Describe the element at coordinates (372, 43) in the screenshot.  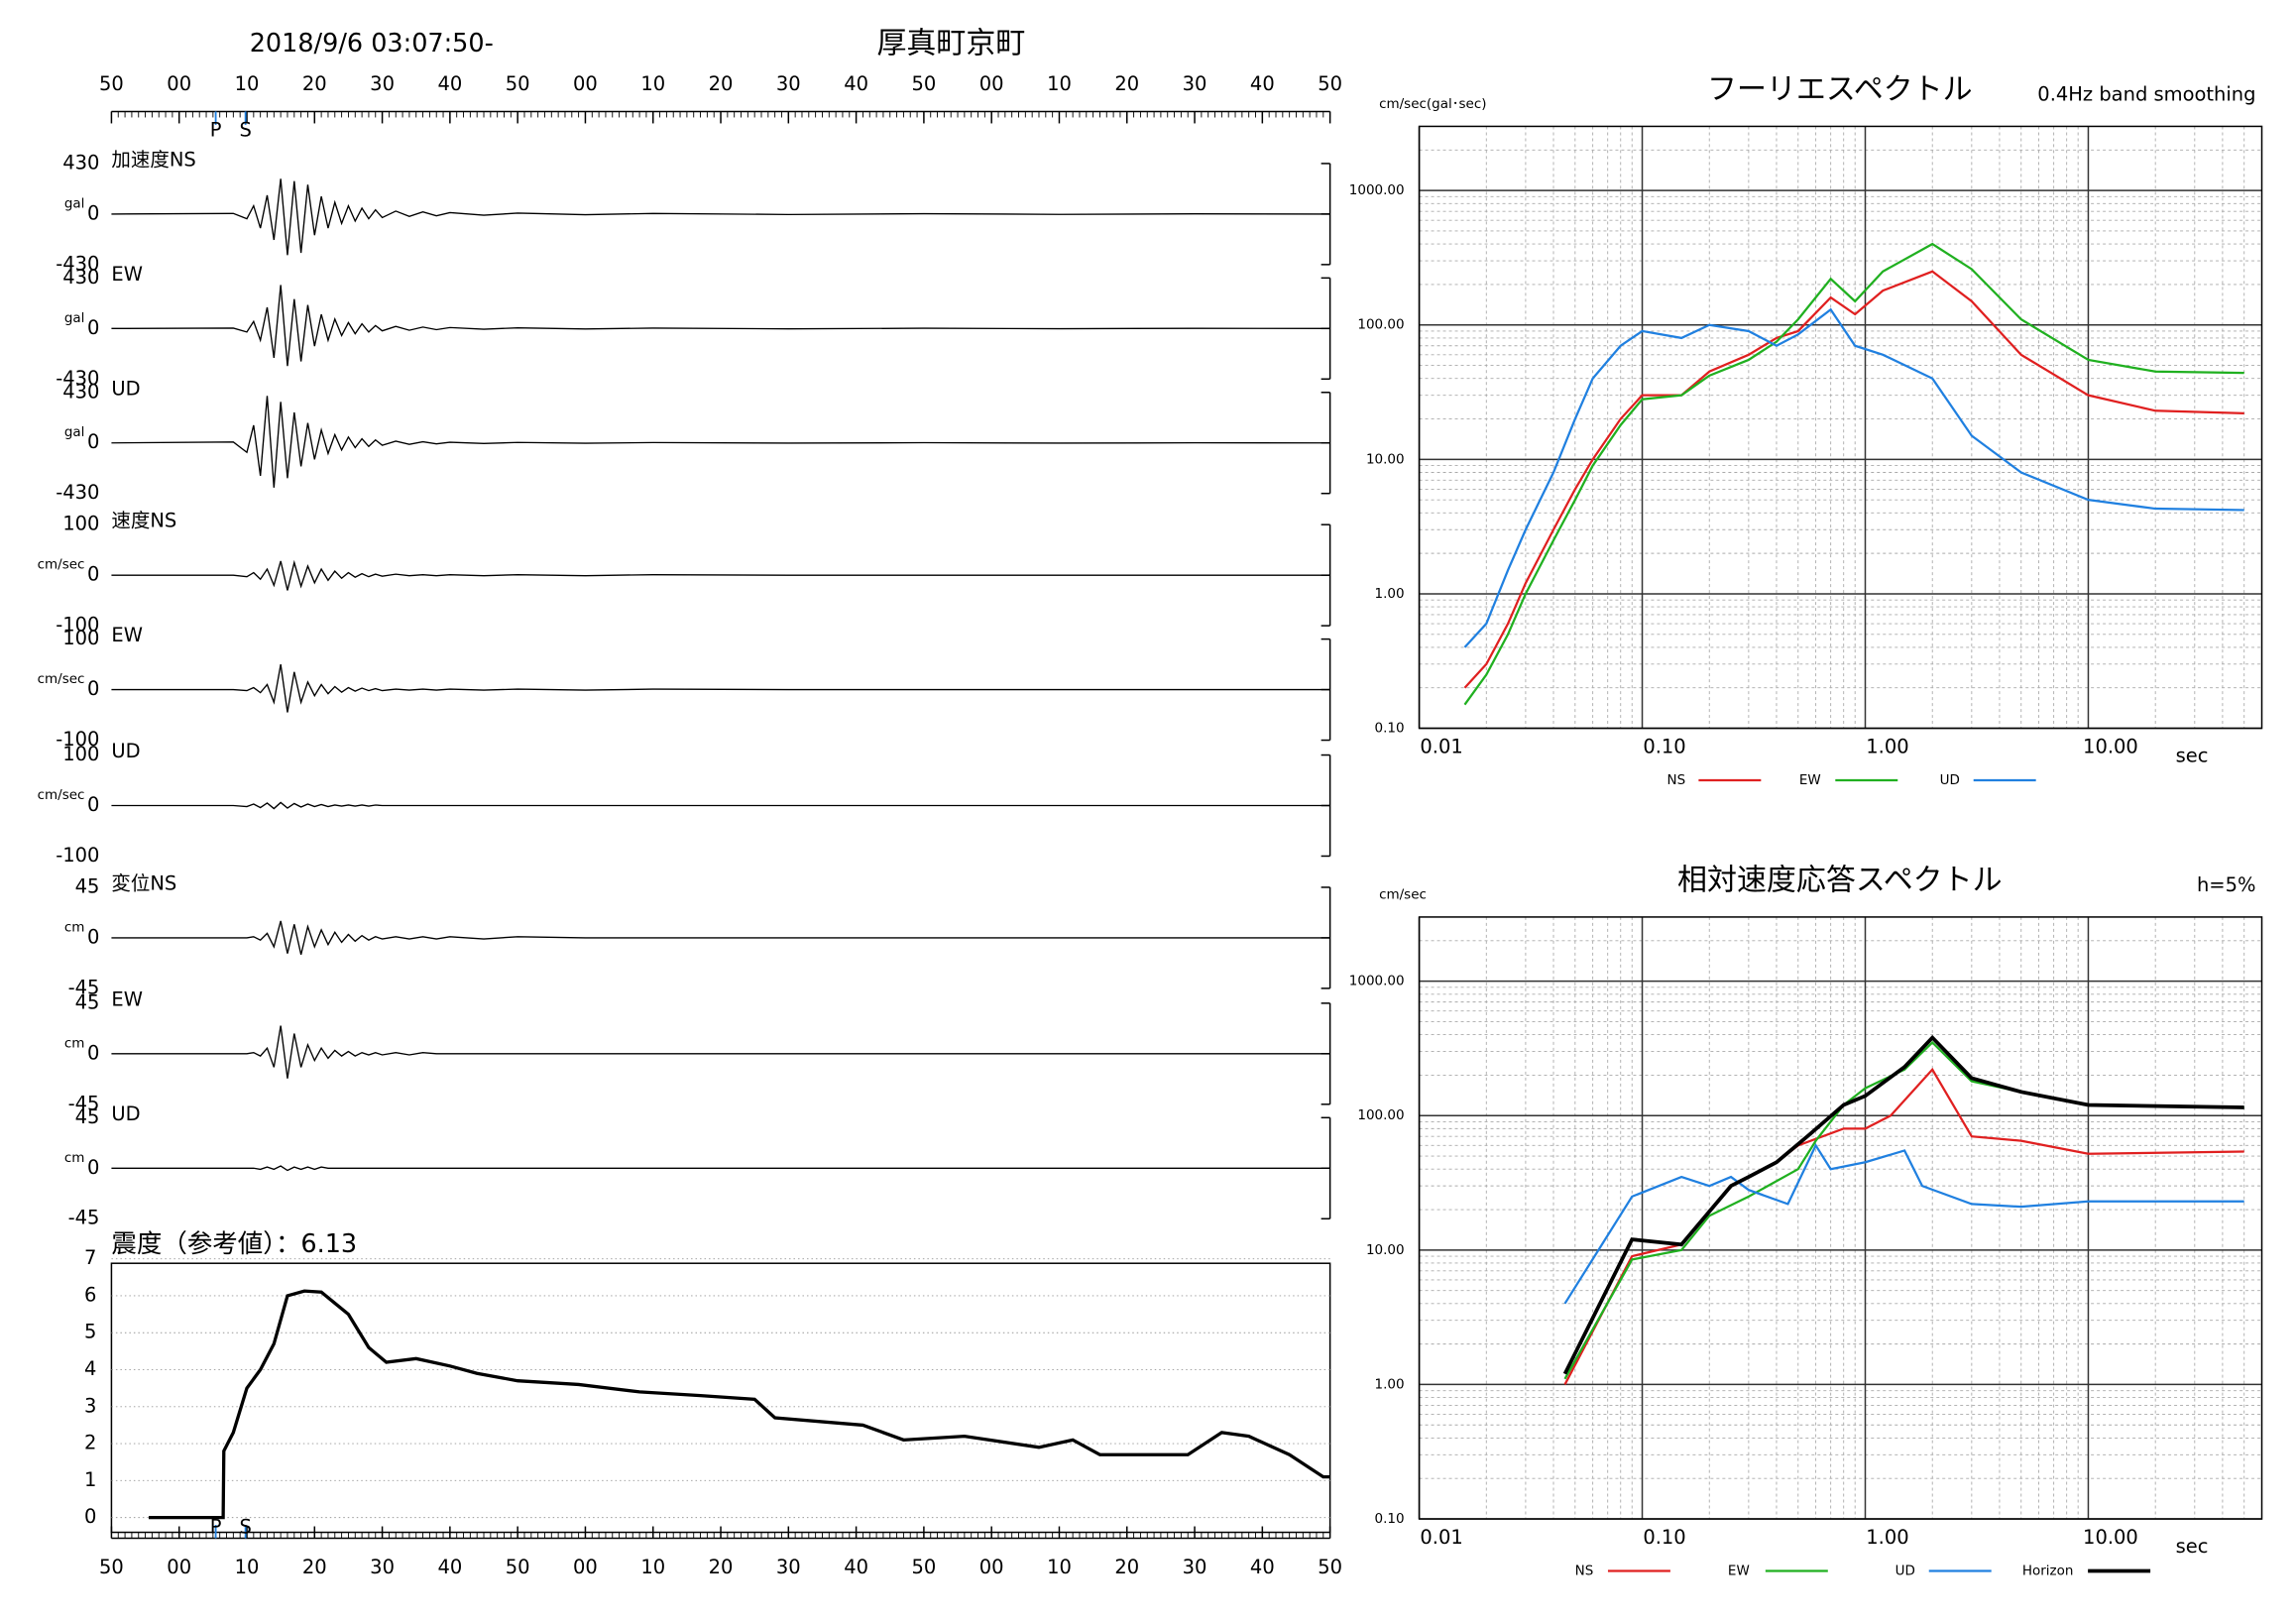
I see `wave-subtitle: 2018/9/6 03:07:50-` at that location.